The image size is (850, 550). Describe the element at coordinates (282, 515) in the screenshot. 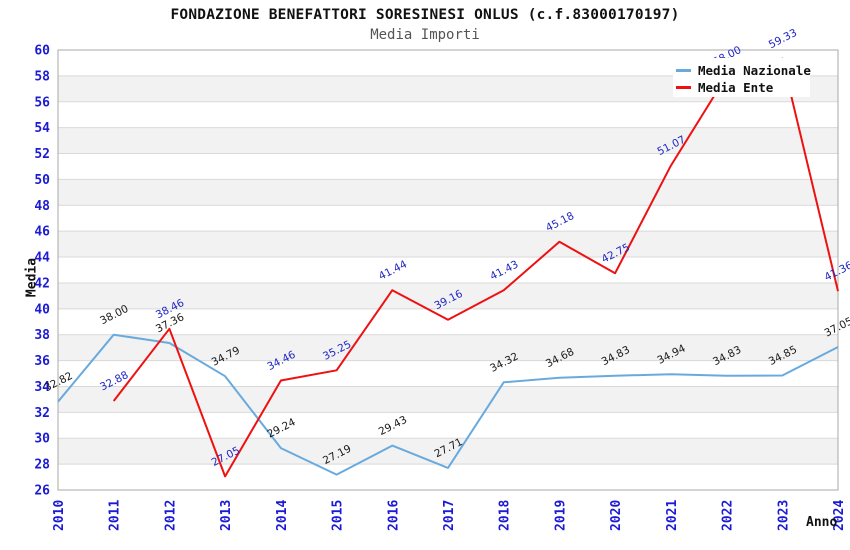

I see `svg-text: 2014` at that location.